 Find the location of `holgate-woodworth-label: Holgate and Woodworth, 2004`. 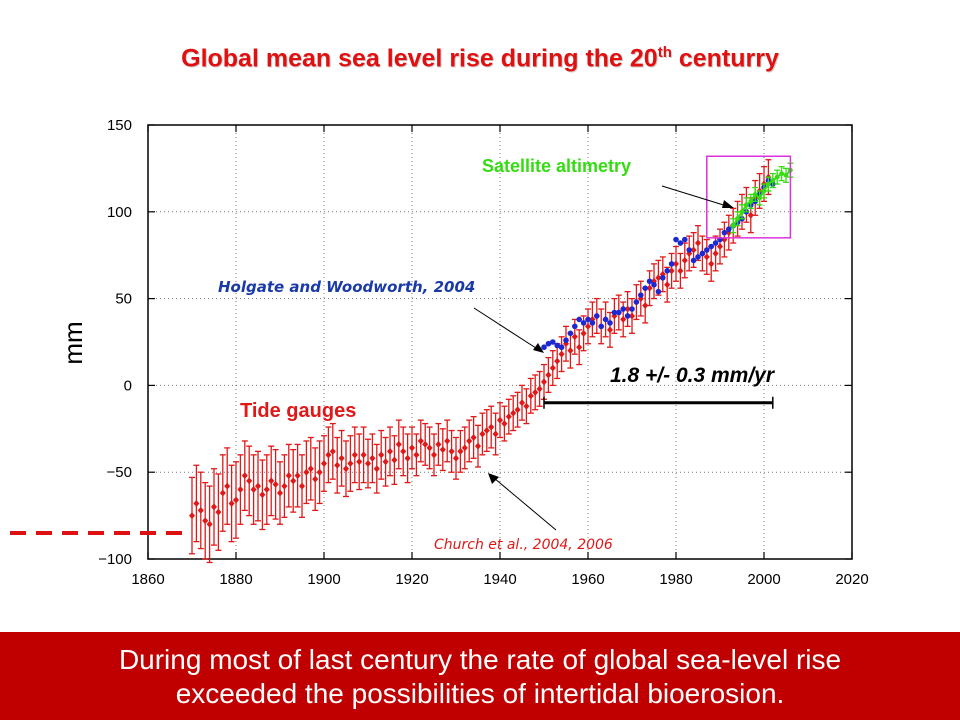

holgate-woodworth-label: Holgate and Woodworth, 2004 is located at coordinates (346, 287).